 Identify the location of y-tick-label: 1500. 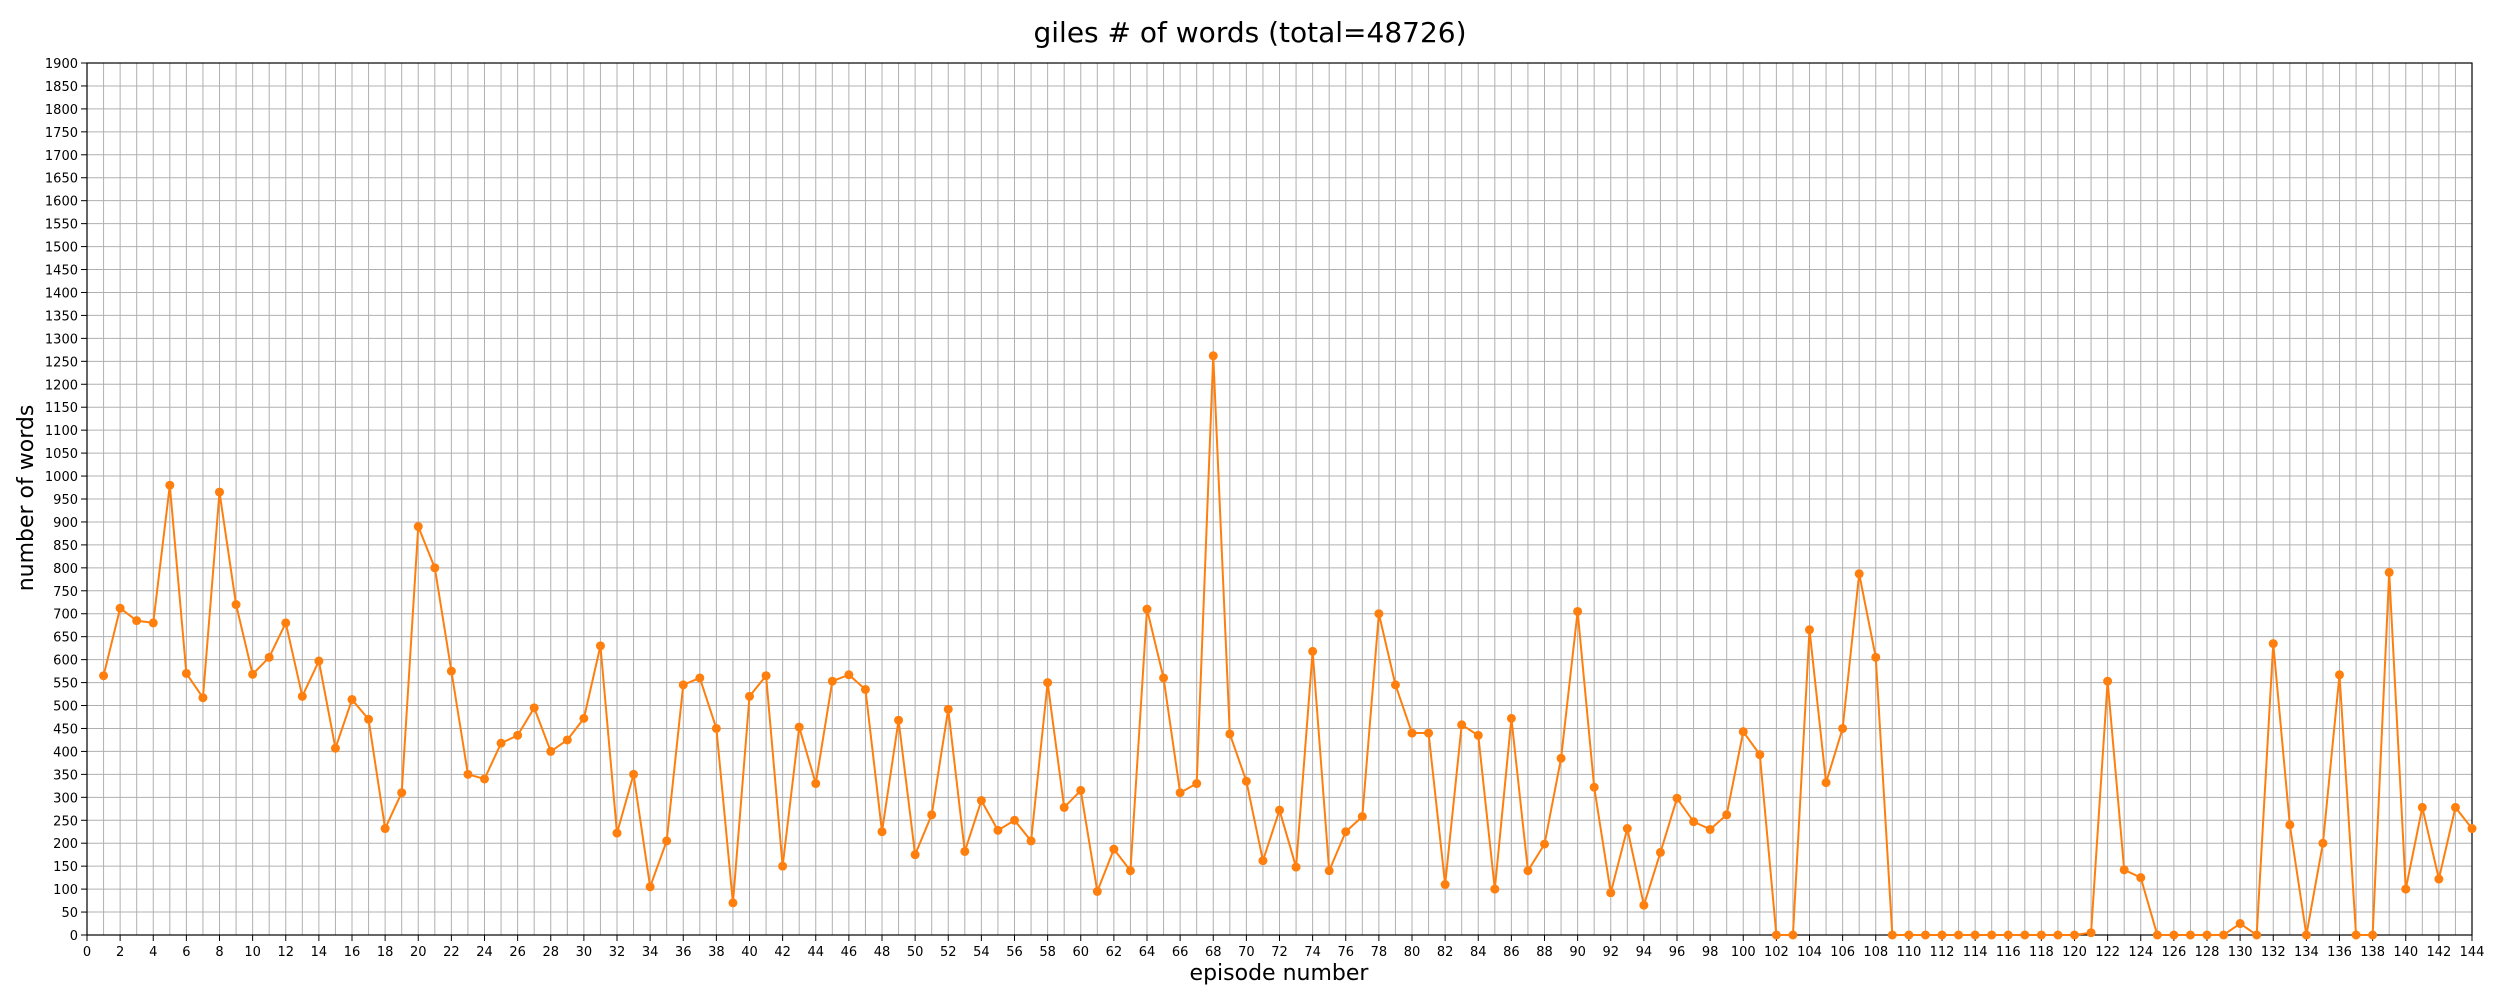
(61, 248).